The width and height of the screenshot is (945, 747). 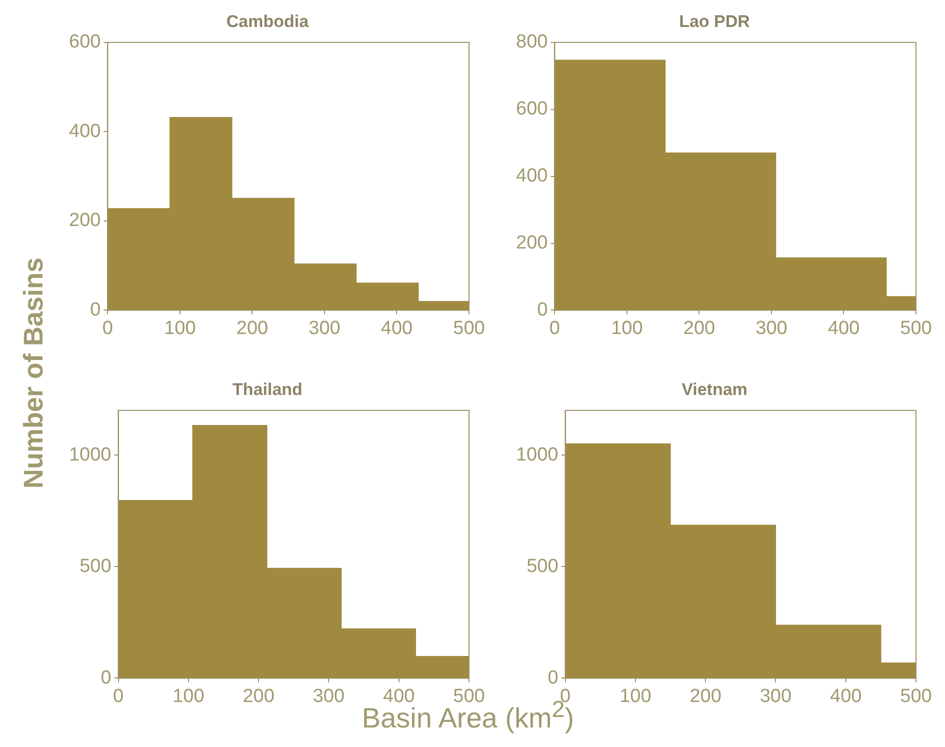 What do you see at coordinates (714, 21) in the screenshot?
I see `chart-title: Lao PDR` at bounding box center [714, 21].